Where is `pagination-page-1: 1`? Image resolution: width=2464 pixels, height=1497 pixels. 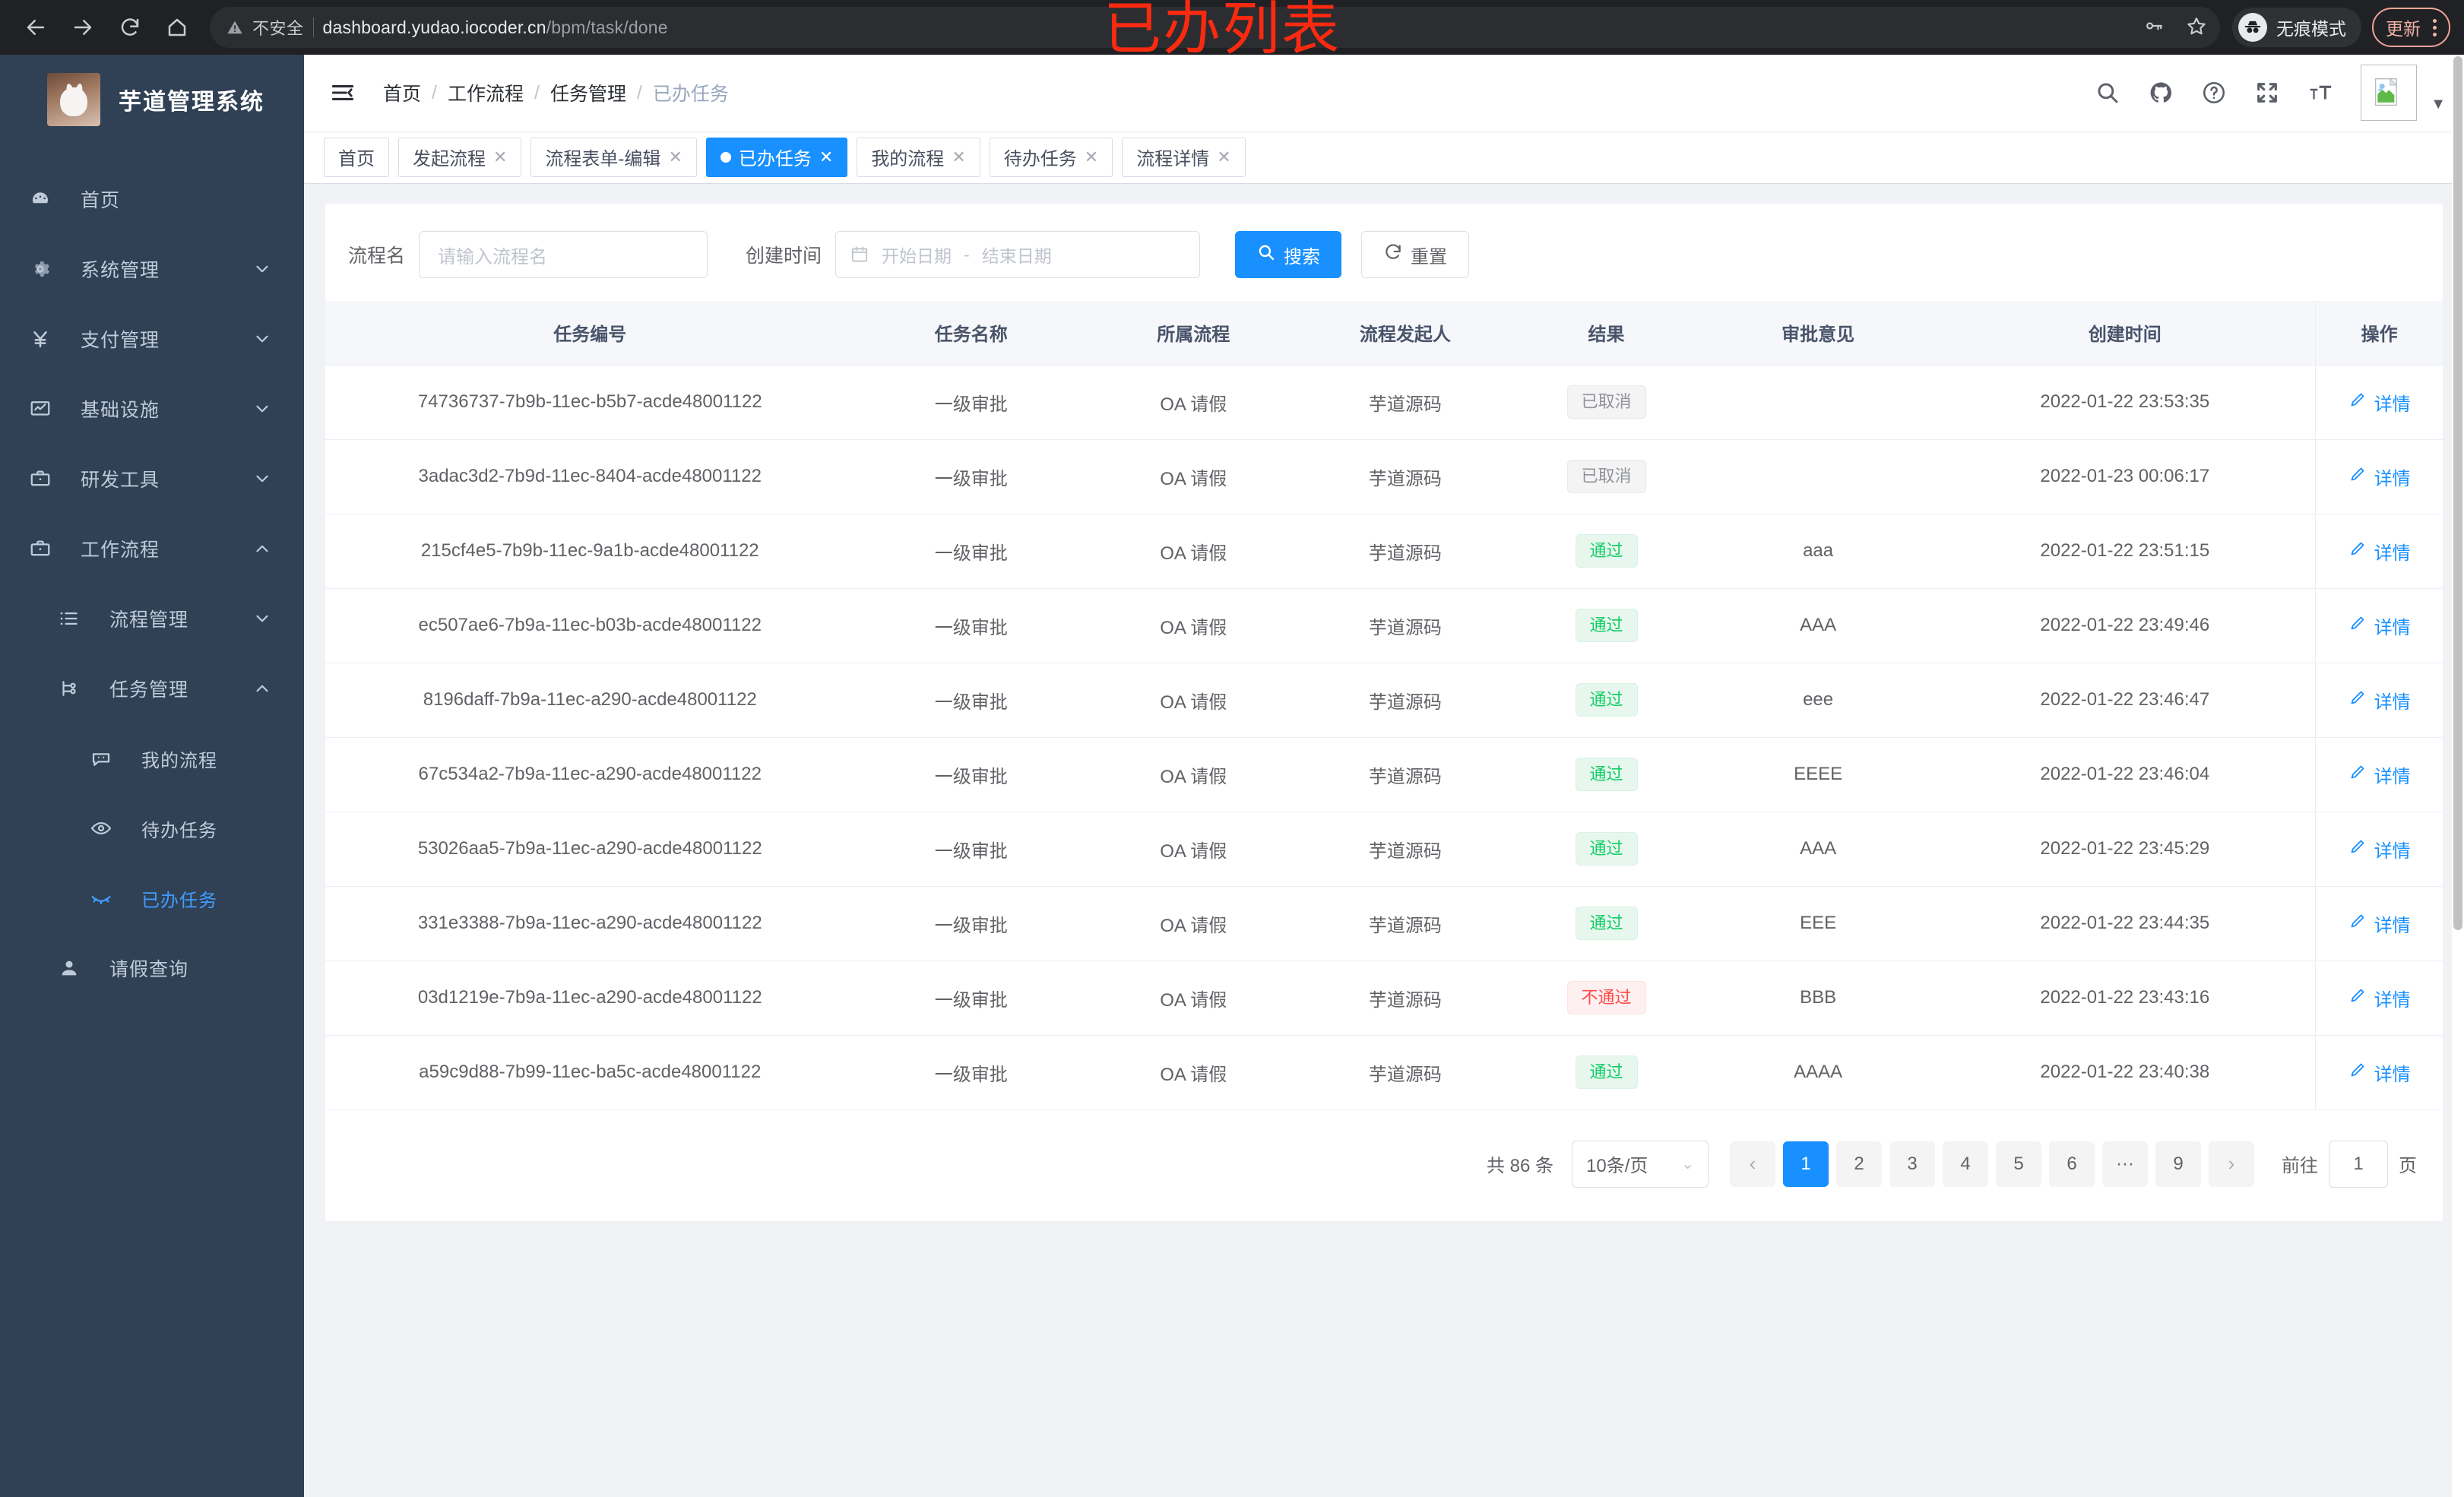
pagination-page-1: 1 is located at coordinates (1806, 1164).